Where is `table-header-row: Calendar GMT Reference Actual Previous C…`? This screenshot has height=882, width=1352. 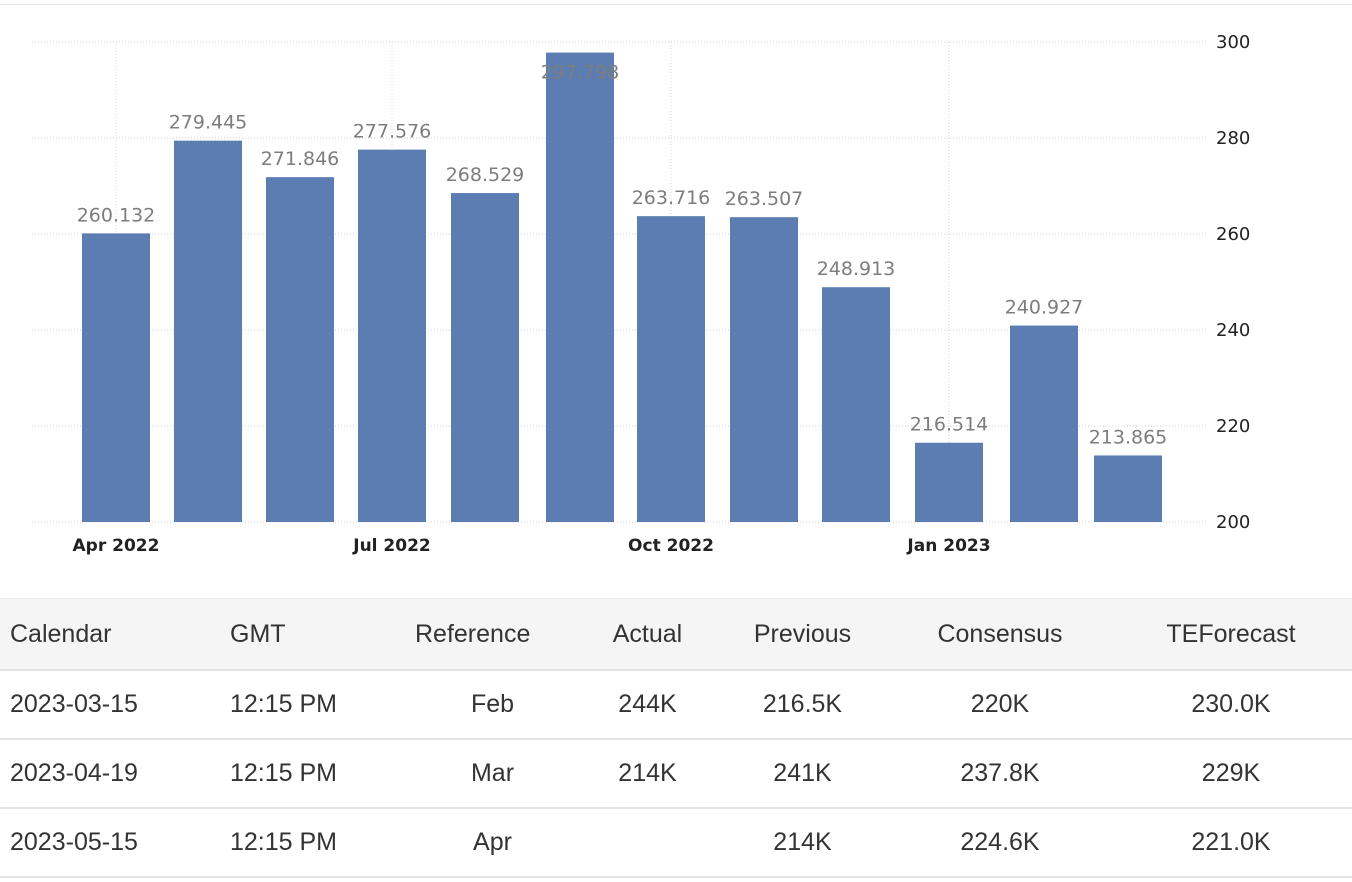 table-header-row: Calendar GMT Reference Actual Previous C… is located at coordinates (676, 634).